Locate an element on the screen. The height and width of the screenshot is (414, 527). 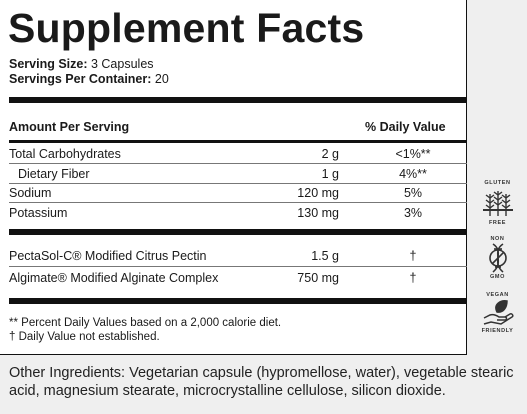
panel-title: Supplement Facts is located at coordinates (186, 28).